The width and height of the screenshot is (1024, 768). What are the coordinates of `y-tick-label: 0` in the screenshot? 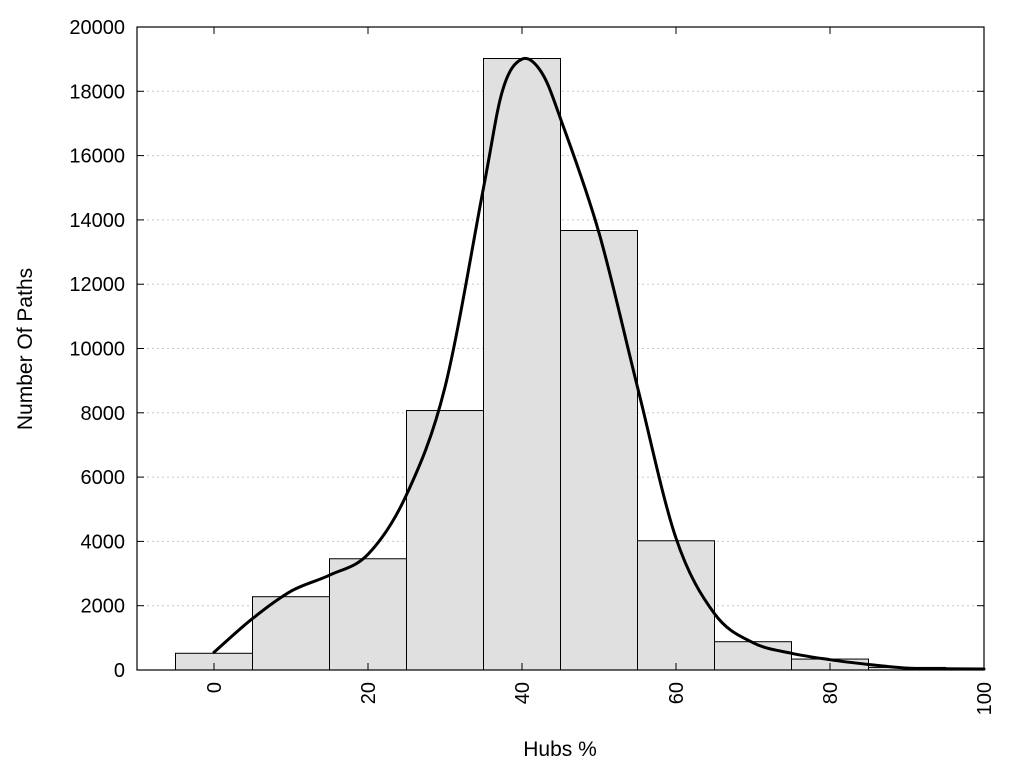 It's located at (119, 671).